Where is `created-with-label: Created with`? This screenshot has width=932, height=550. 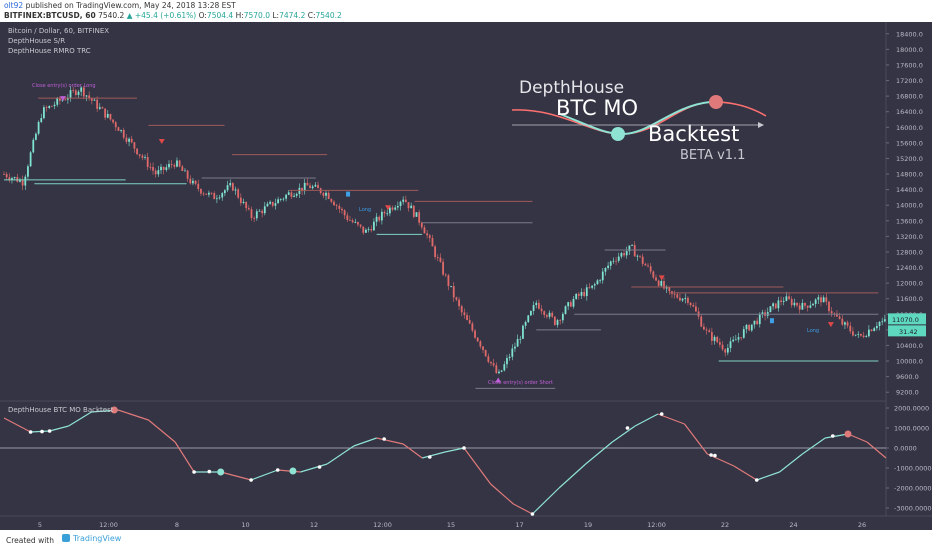
created-with-label: Created with is located at coordinates (30, 540).